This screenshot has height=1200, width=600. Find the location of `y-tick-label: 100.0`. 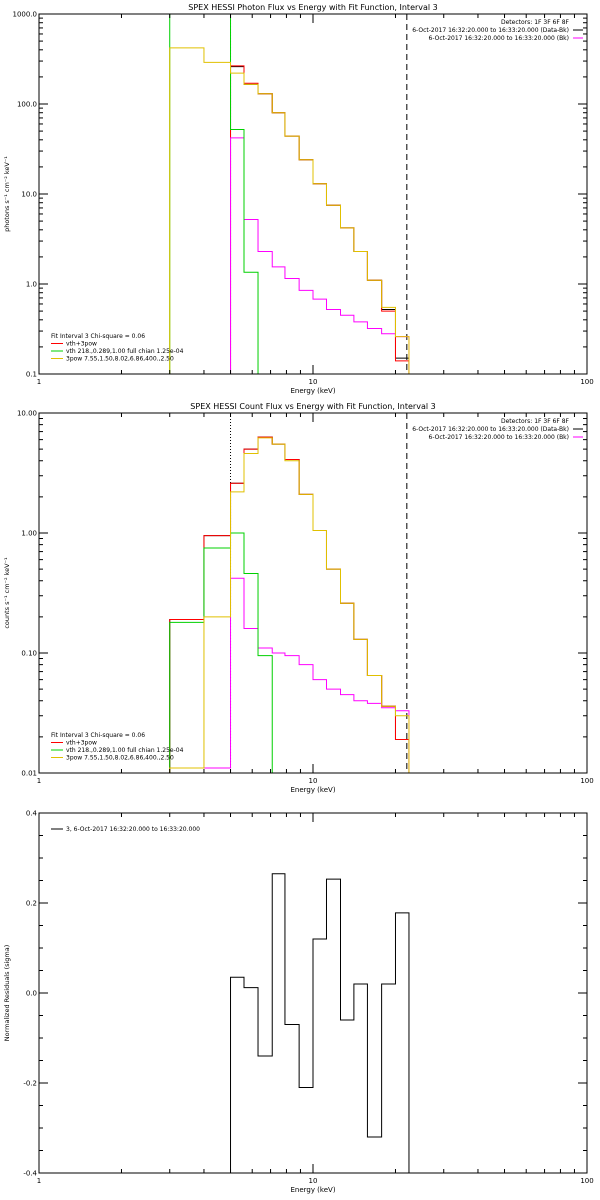

y-tick-label: 100.0 is located at coordinates (27, 105).